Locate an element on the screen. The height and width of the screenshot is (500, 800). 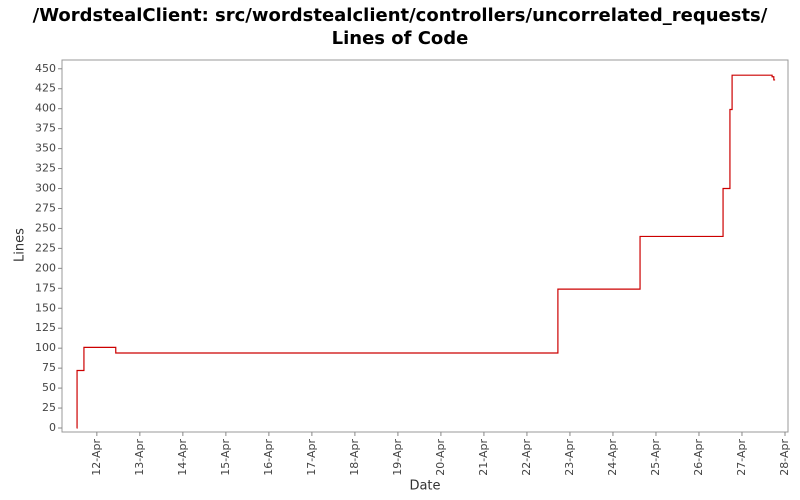
y-tick-label: 250 is located at coordinates (45, 227).